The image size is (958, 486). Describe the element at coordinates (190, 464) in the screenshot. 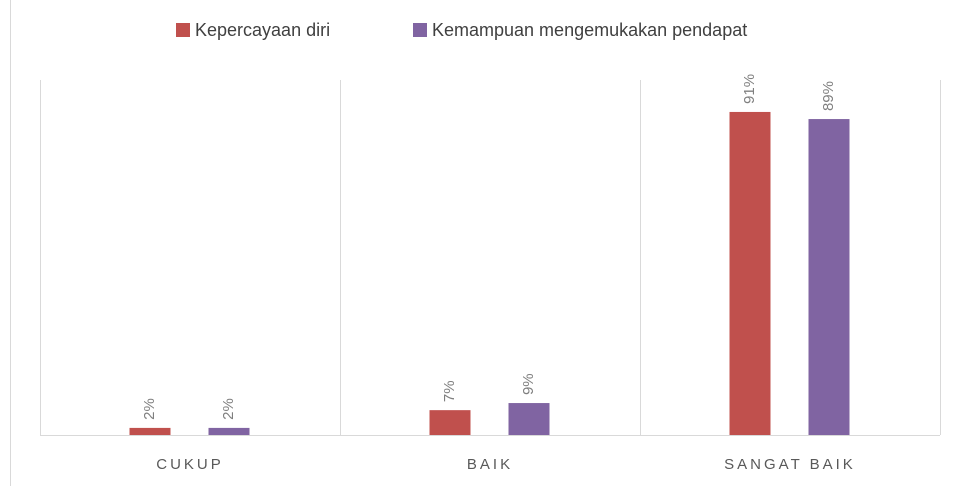

I see `x-tick-label: CUKUP` at that location.